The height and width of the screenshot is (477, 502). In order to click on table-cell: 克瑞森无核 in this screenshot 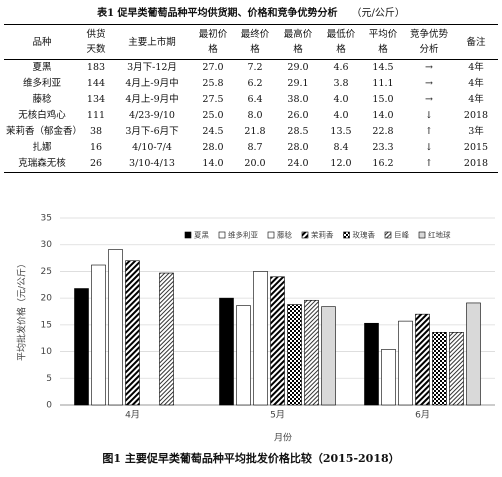, I will do `click(42, 163)`.